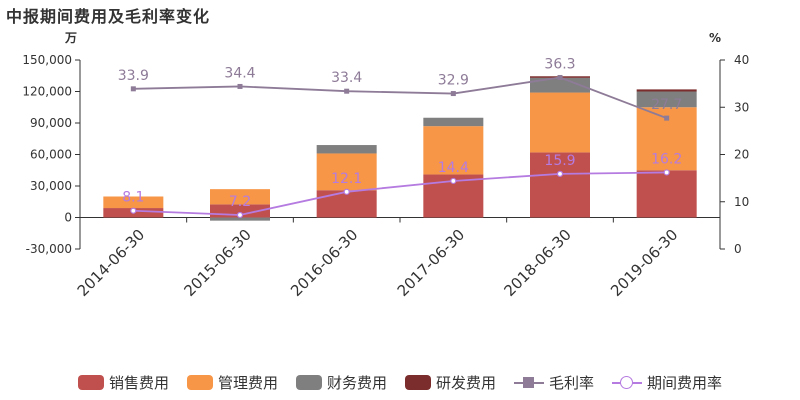 Image resolution: width=800 pixels, height=400 pixels. I want to click on line-expense-rate, so click(400, 193).